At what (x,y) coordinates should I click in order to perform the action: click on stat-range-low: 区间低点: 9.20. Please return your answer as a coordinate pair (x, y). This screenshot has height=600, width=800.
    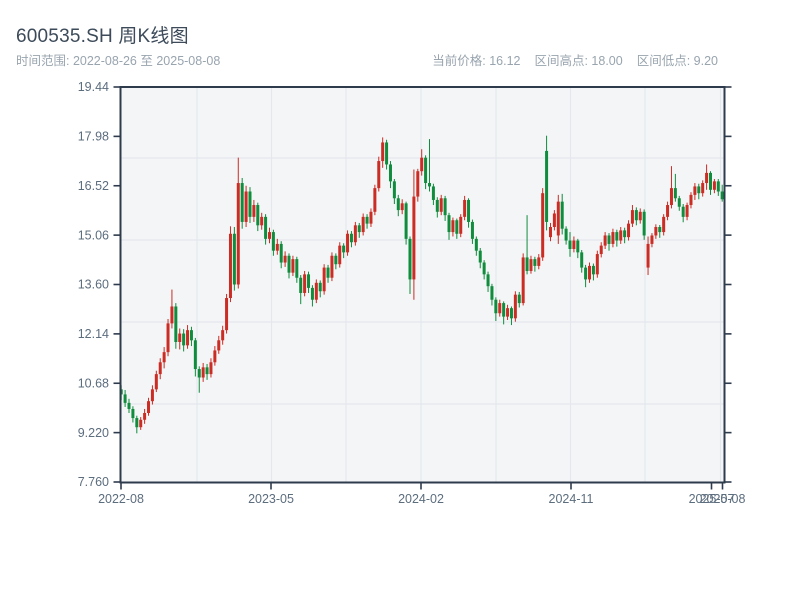
    Looking at the image, I should click on (677, 61).